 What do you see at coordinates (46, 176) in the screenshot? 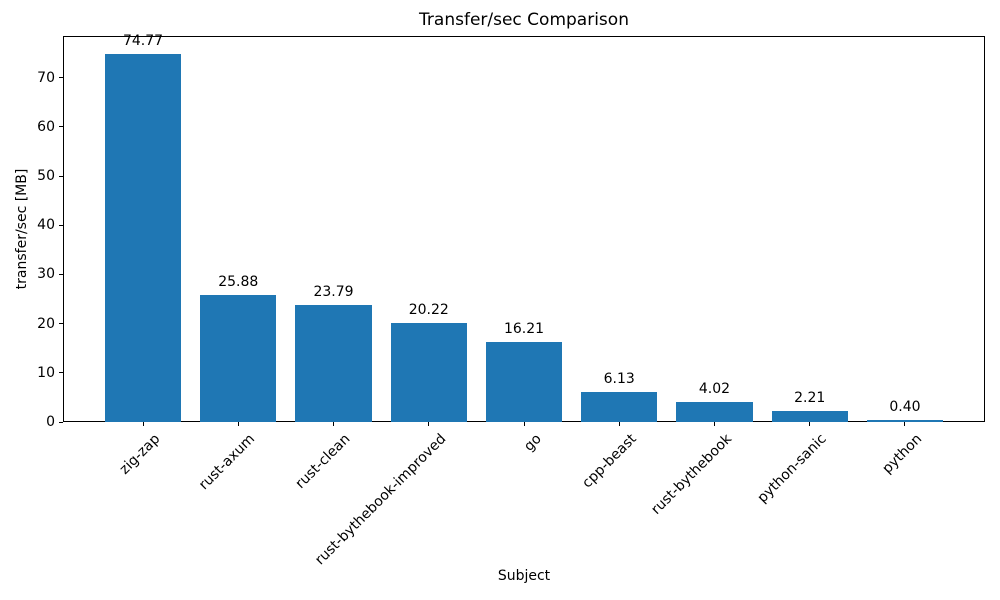
I see `y-tick-label: 50` at bounding box center [46, 176].